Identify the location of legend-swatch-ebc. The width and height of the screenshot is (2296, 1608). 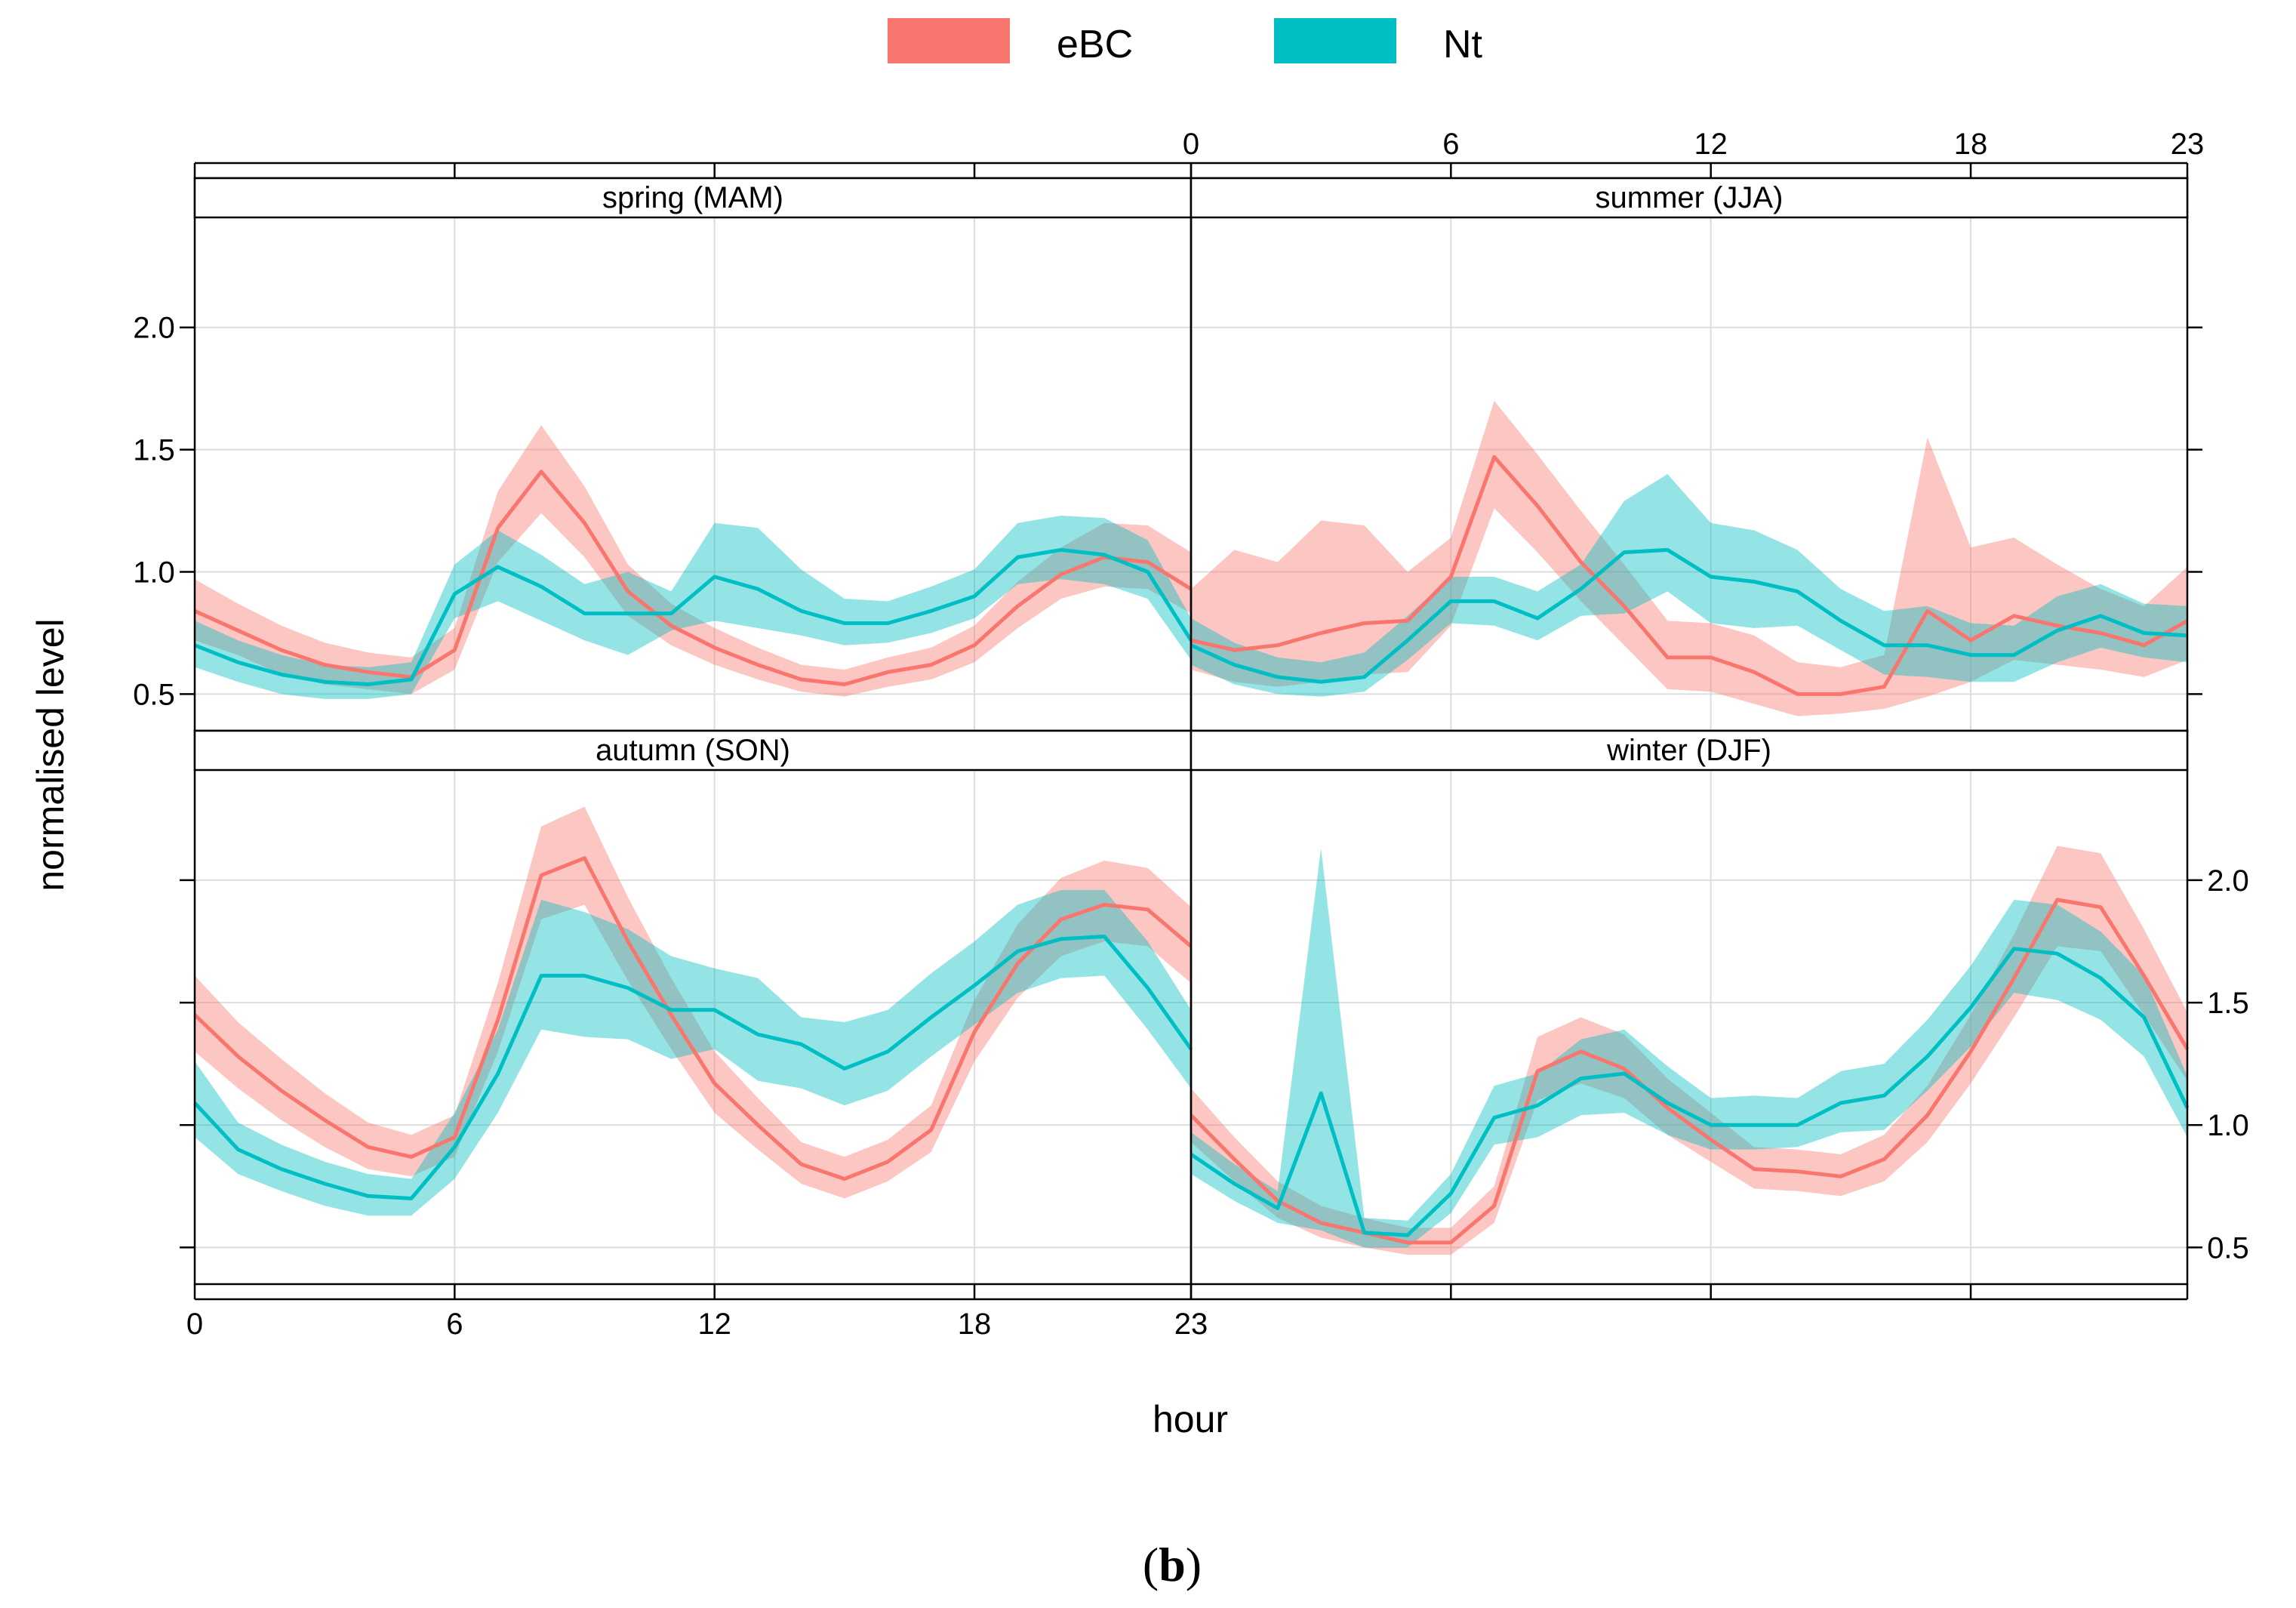
(949, 40).